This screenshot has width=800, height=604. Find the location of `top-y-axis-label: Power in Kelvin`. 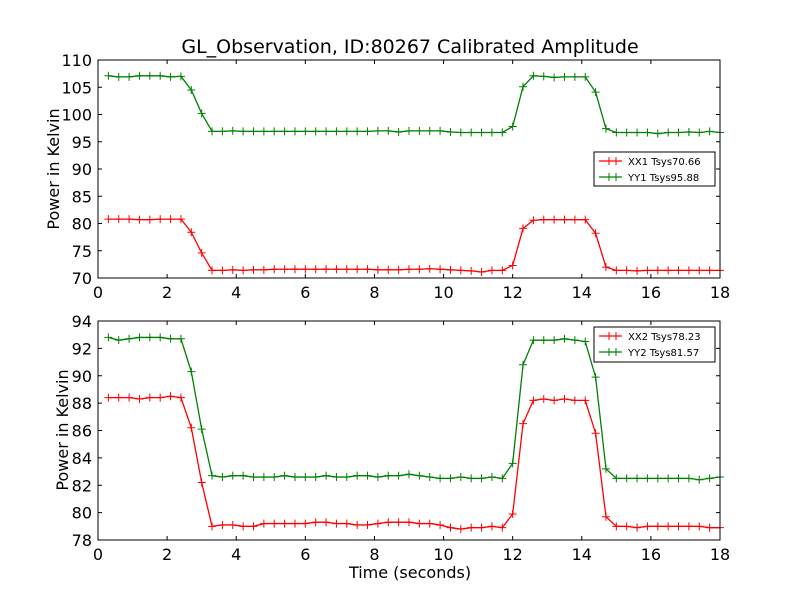

top-y-axis-label: Power in Kelvin is located at coordinates (53, 168).